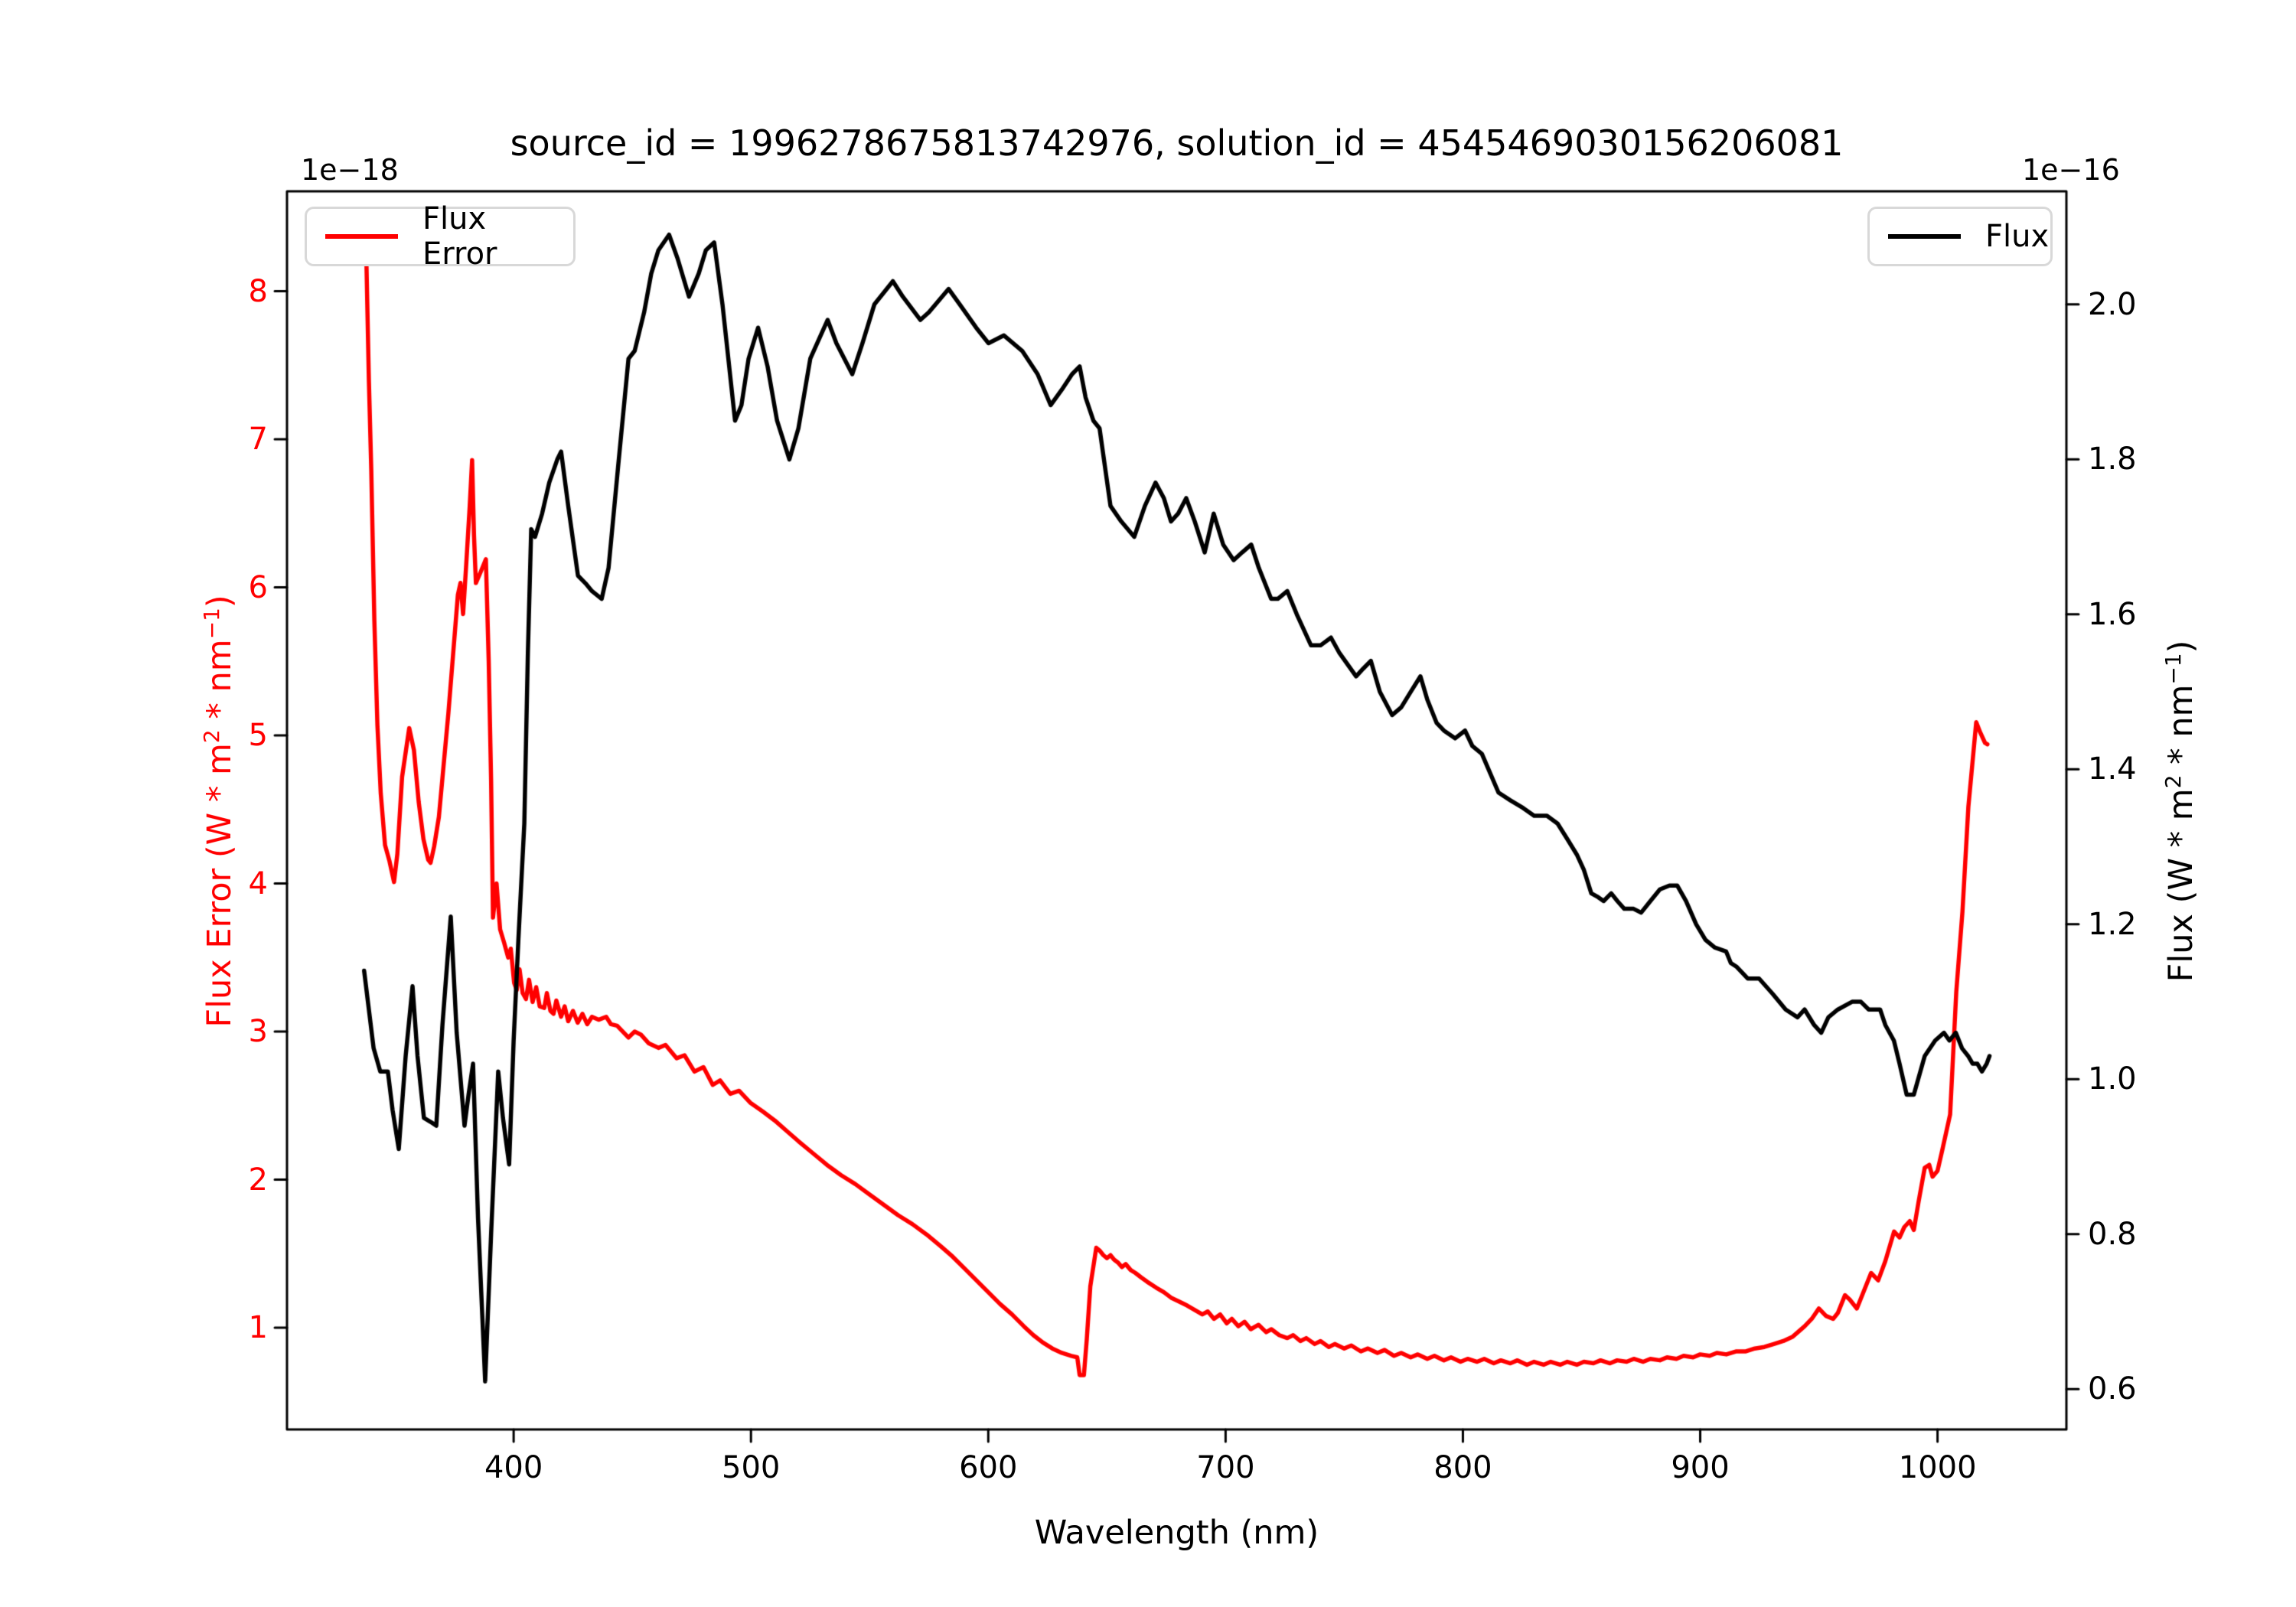 This screenshot has width=2296, height=1607. I want to click on y-left-axis-label: Flux Error (W * m2 * nm−1), so click(218, 811).